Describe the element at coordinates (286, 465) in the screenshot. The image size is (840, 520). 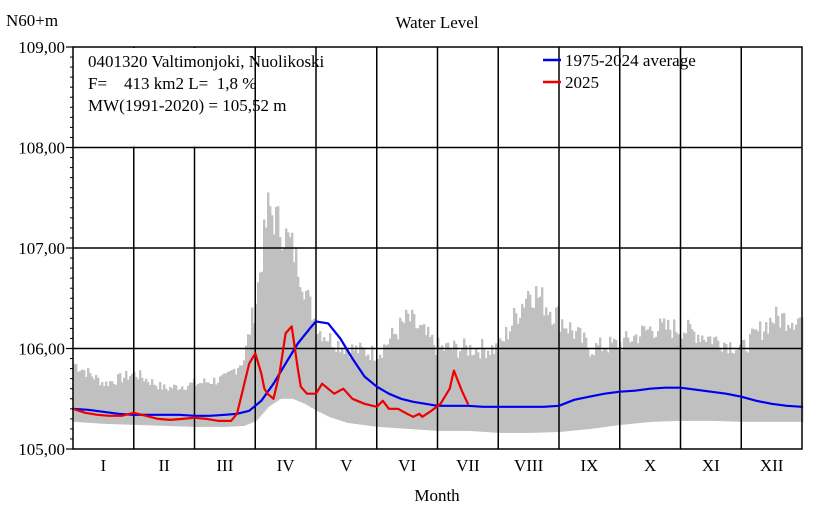
I see `month-label: IV` at that location.